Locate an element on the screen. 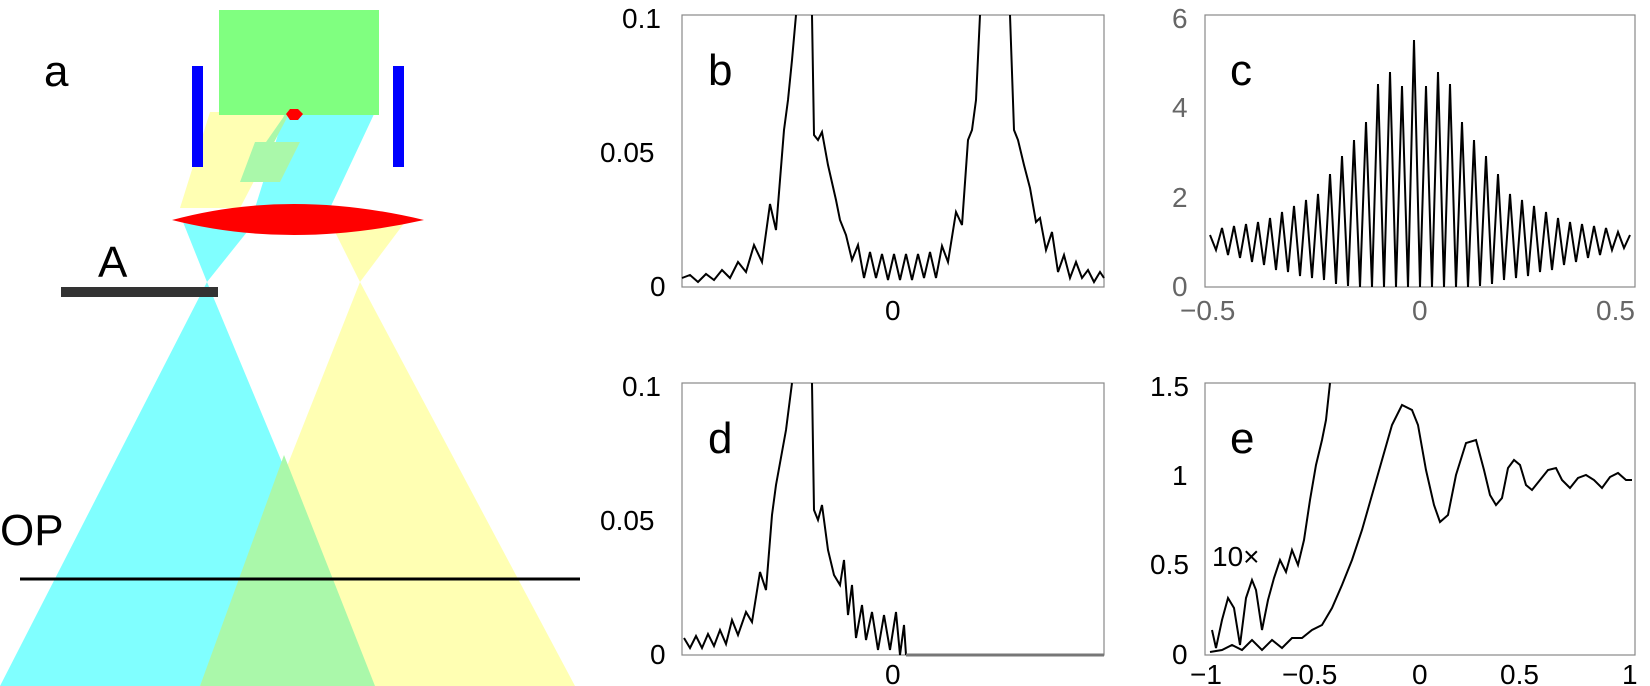  chart-b-curve is located at coordinates (893, 149).